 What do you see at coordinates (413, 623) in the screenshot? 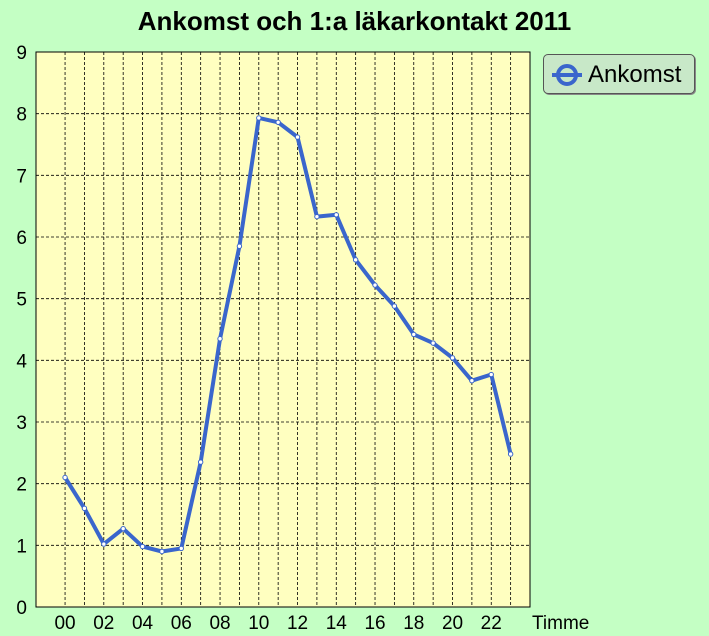
I see `x-tick-label: 18` at bounding box center [413, 623].